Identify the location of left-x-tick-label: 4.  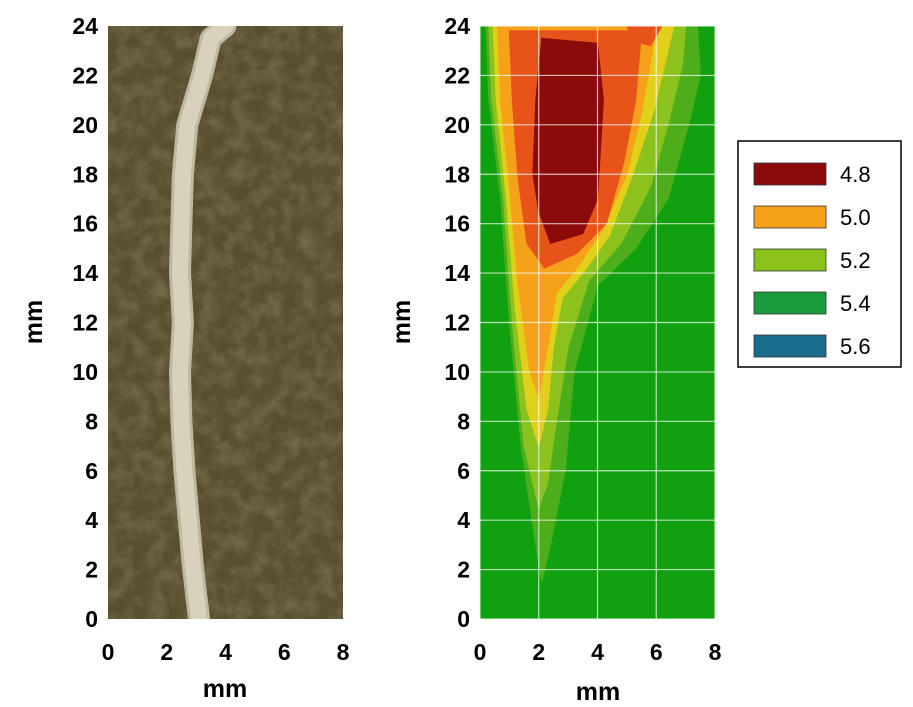
(225, 652).